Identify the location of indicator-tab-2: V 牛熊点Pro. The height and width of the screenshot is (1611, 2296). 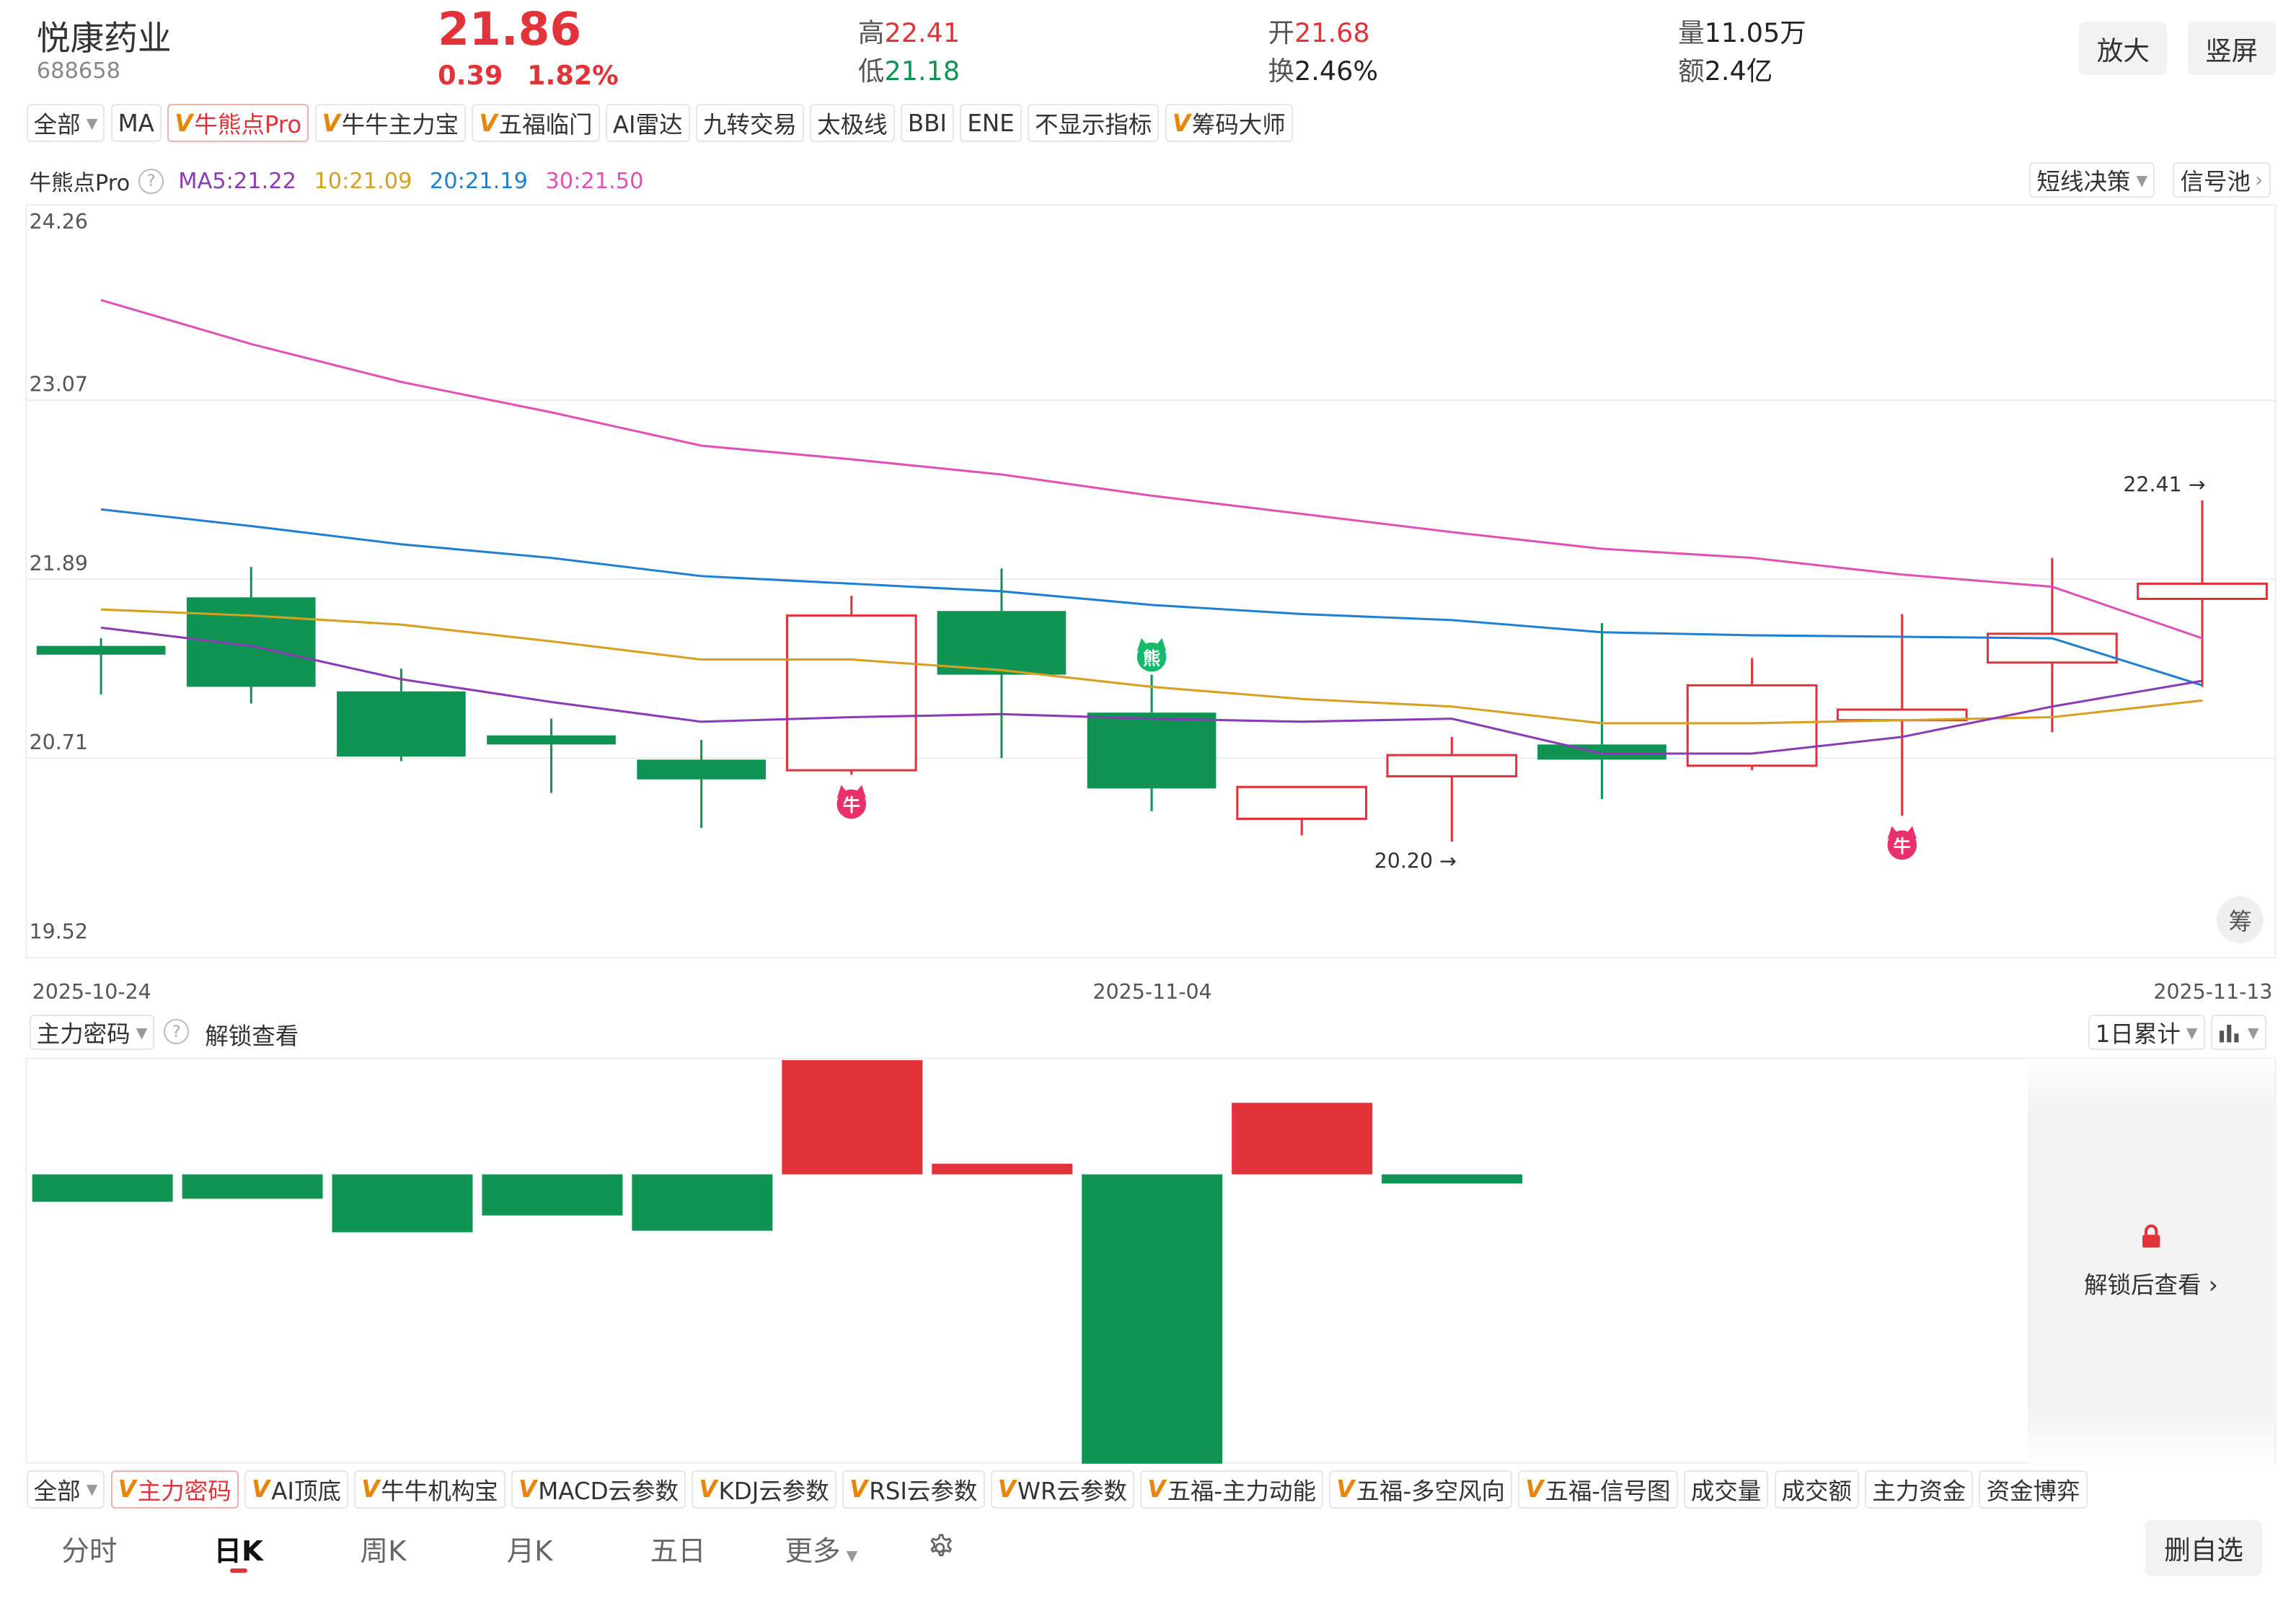
(238, 123).